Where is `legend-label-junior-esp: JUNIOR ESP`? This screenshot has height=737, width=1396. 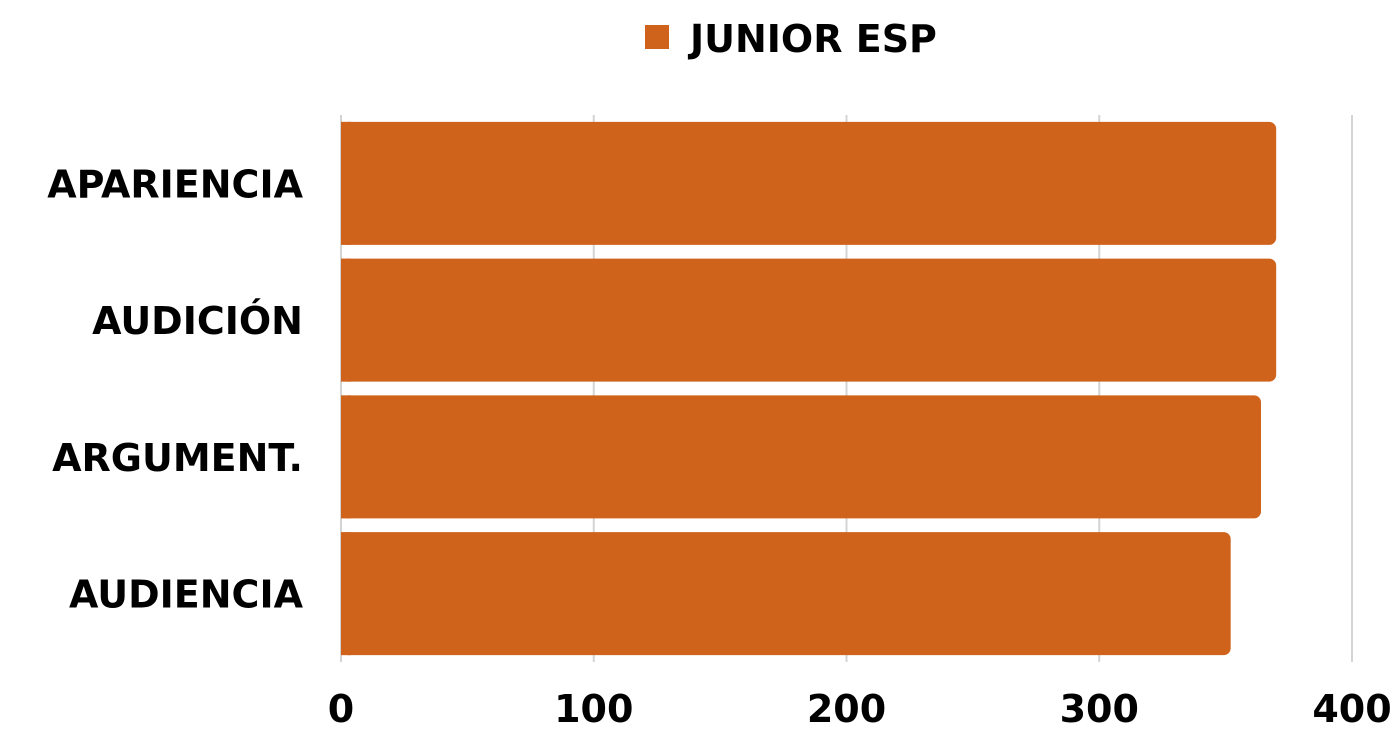 legend-label-junior-esp: JUNIOR ESP is located at coordinates (812, 39).